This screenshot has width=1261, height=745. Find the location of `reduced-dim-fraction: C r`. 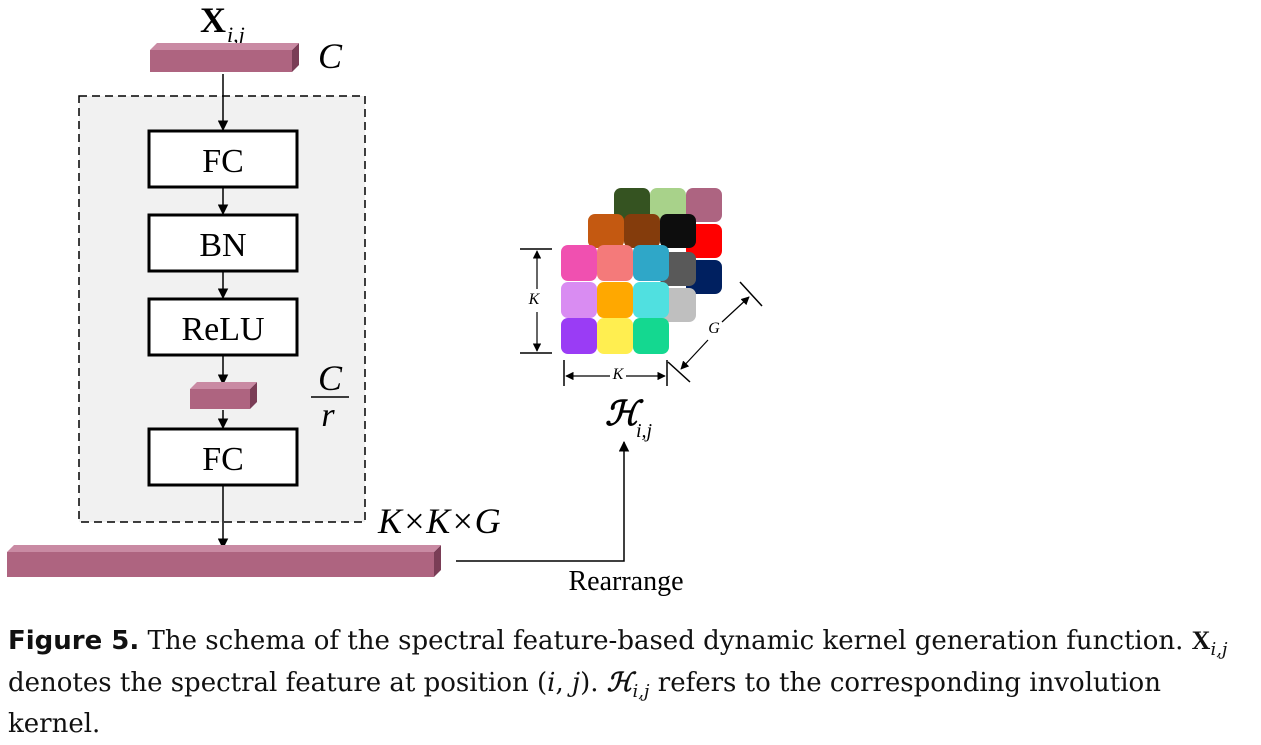

reduced-dim-fraction: C r is located at coordinates (330, 396).